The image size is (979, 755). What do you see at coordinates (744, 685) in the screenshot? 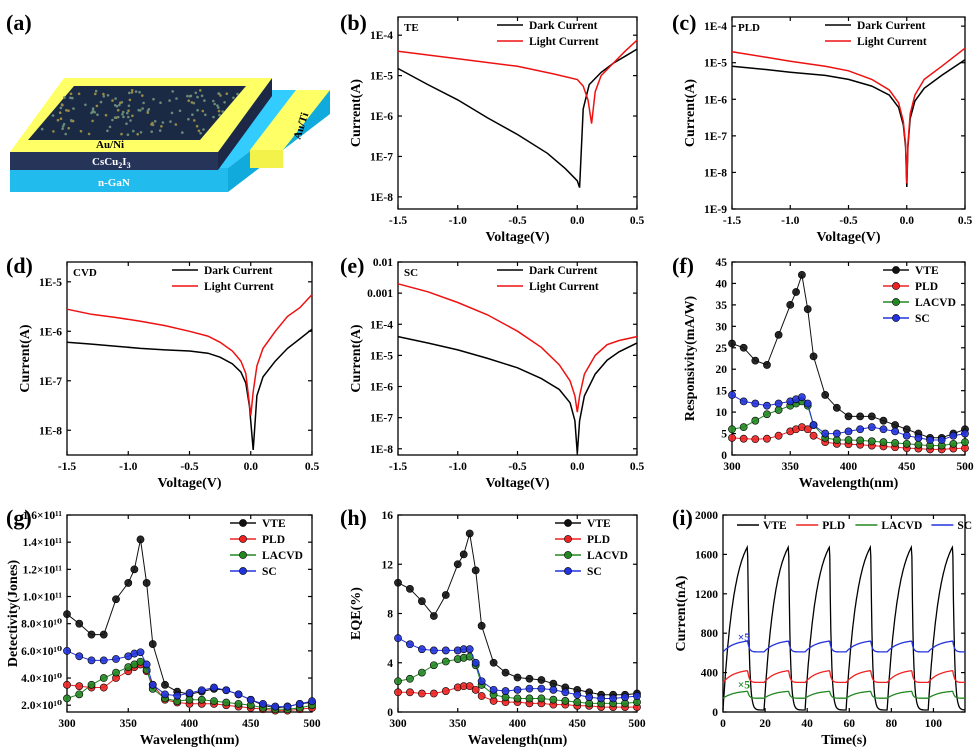
I see `annotation-label: ×5` at bounding box center [744, 685].